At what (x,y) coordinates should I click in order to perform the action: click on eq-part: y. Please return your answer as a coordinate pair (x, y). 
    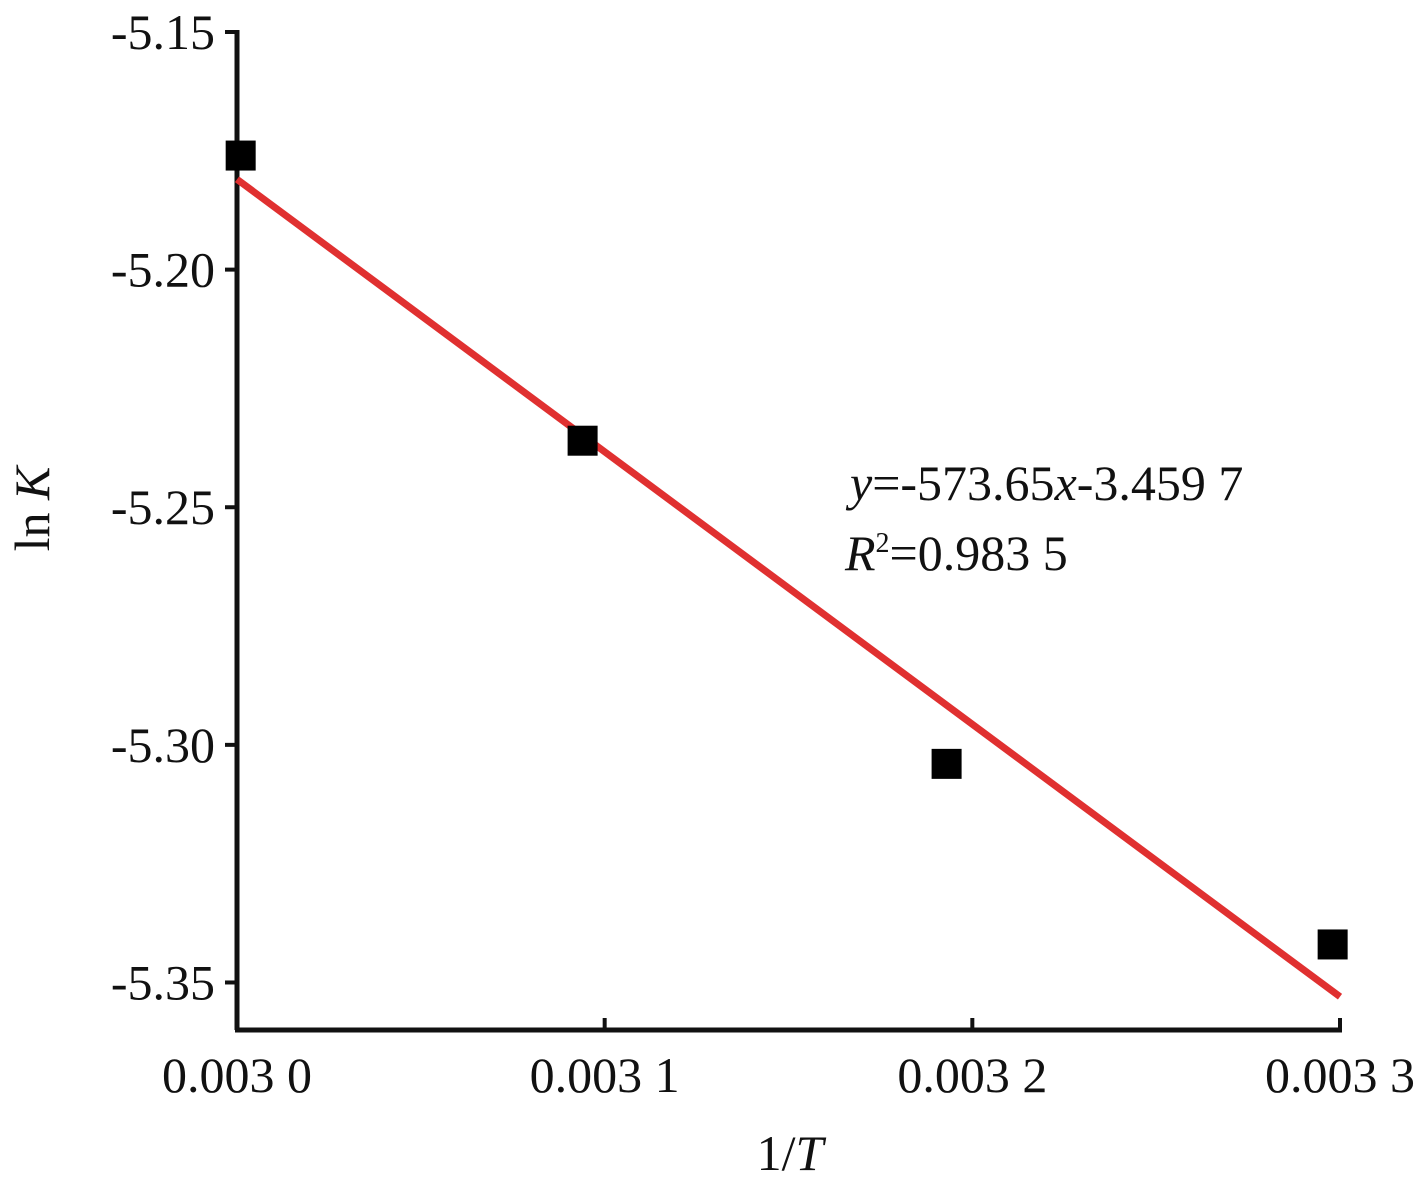
    Looking at the image, I should click on (859, 483).